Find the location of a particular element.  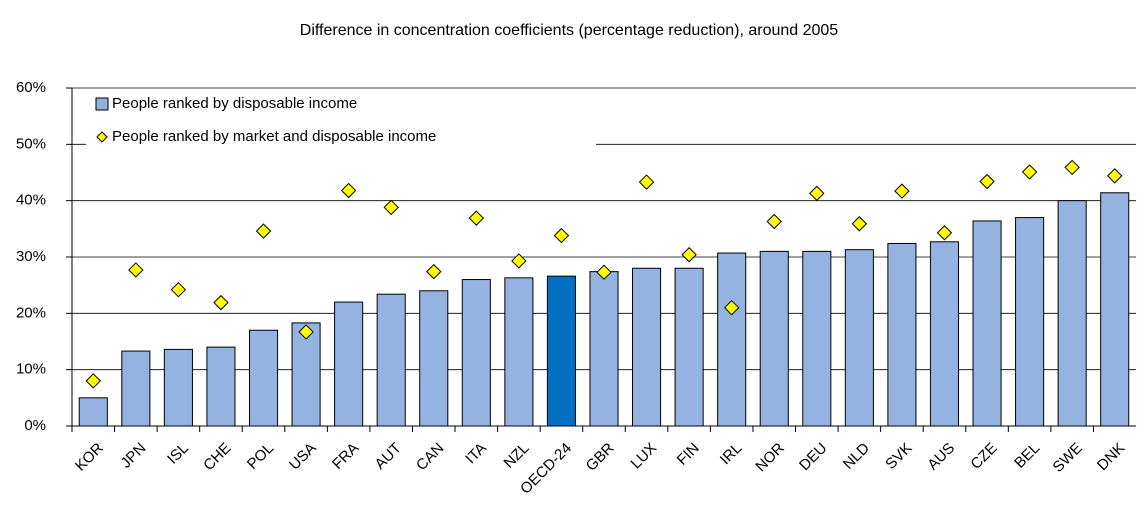

x-tick-label: FIN is located at coordinates (688, 454).